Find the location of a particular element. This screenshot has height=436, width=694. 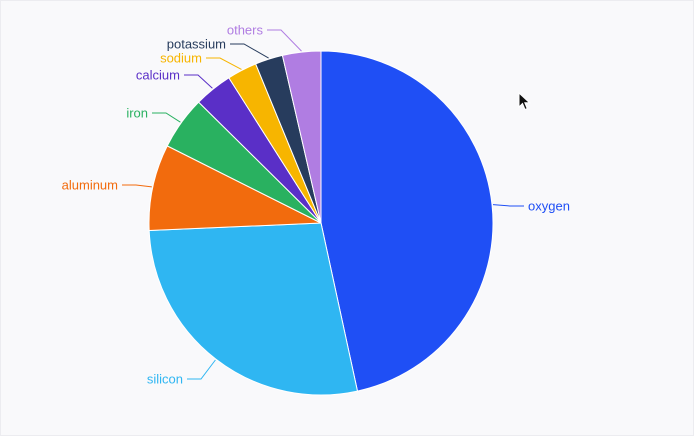

slice-label-calcium: calcium is located at coordinates (158, 75).